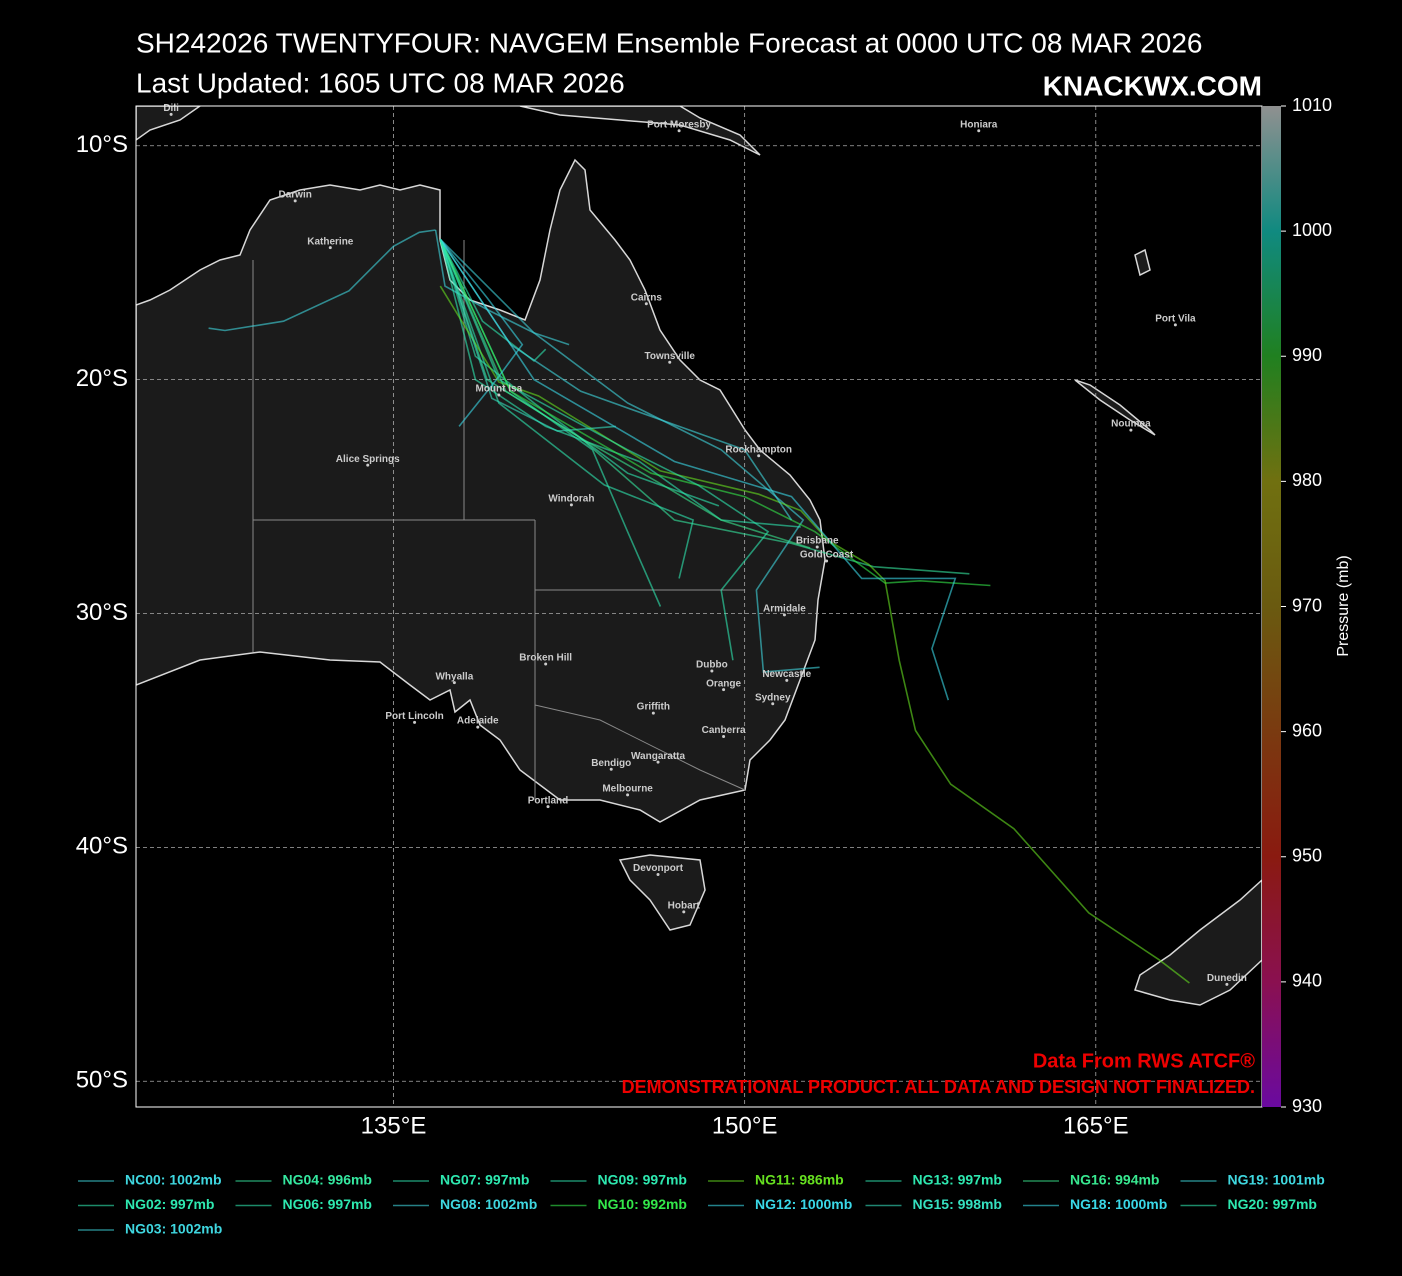 This screenshot has width=1402, height=1276. I want to click on legend-label: NG04: 996mb, so click(327, 1180).